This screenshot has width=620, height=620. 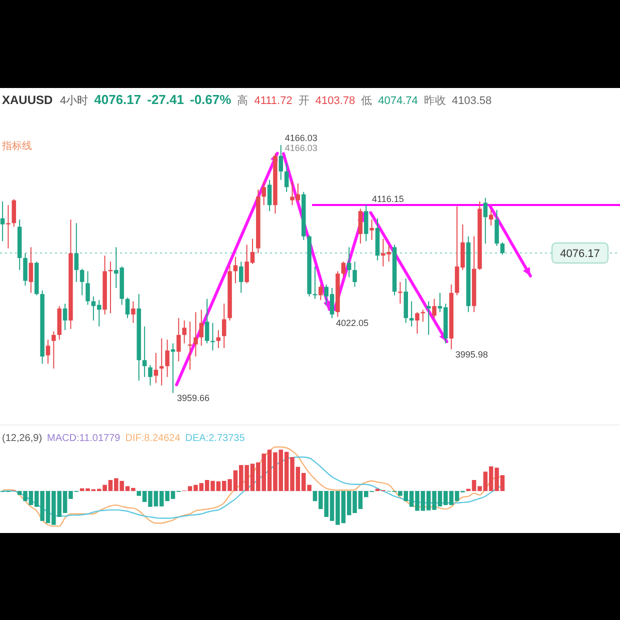 What do you see at coordinates (471, 354) in the screenshot?
I see `annotation: 3995.98` at bounding box center [471, 354].